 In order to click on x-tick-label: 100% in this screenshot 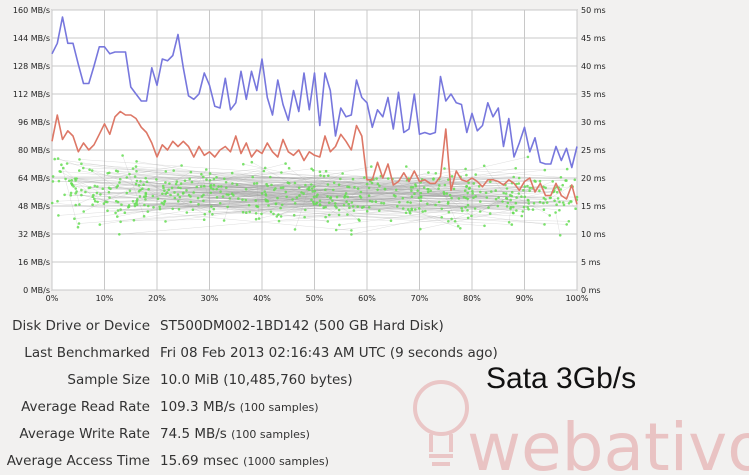, I will do `click(577, 298)`.